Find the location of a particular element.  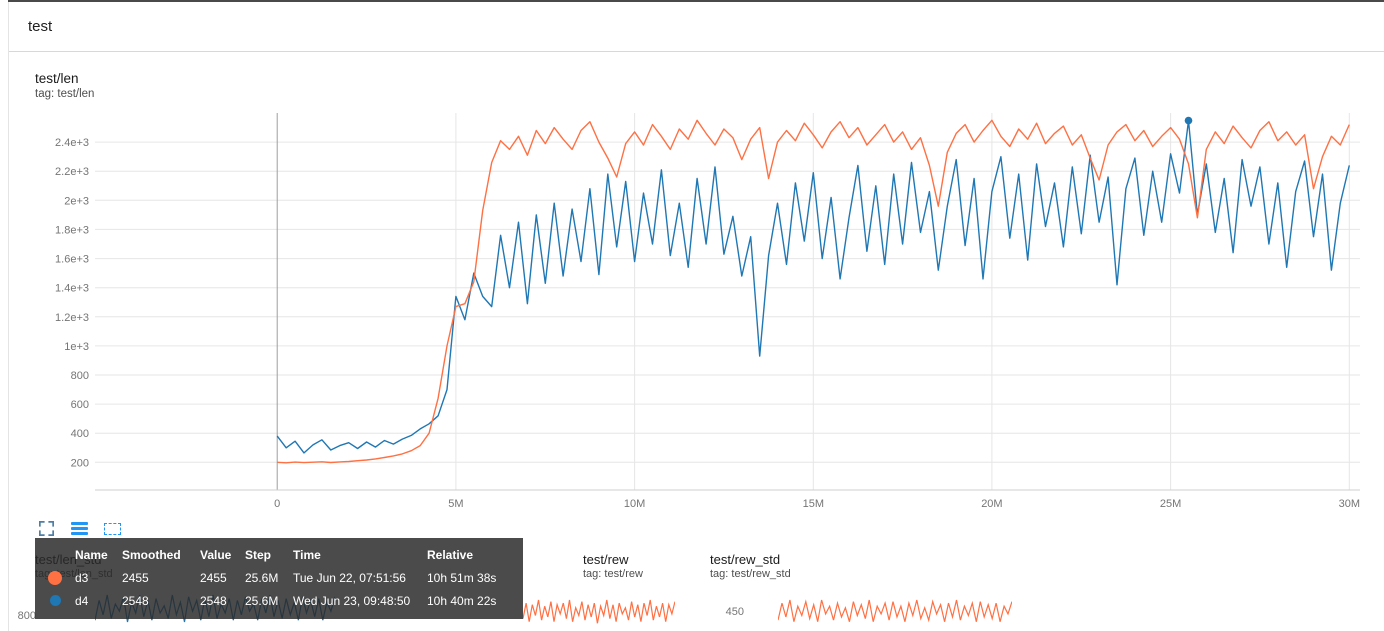

series-swatch-d3 is located at coordinates (55, 577).